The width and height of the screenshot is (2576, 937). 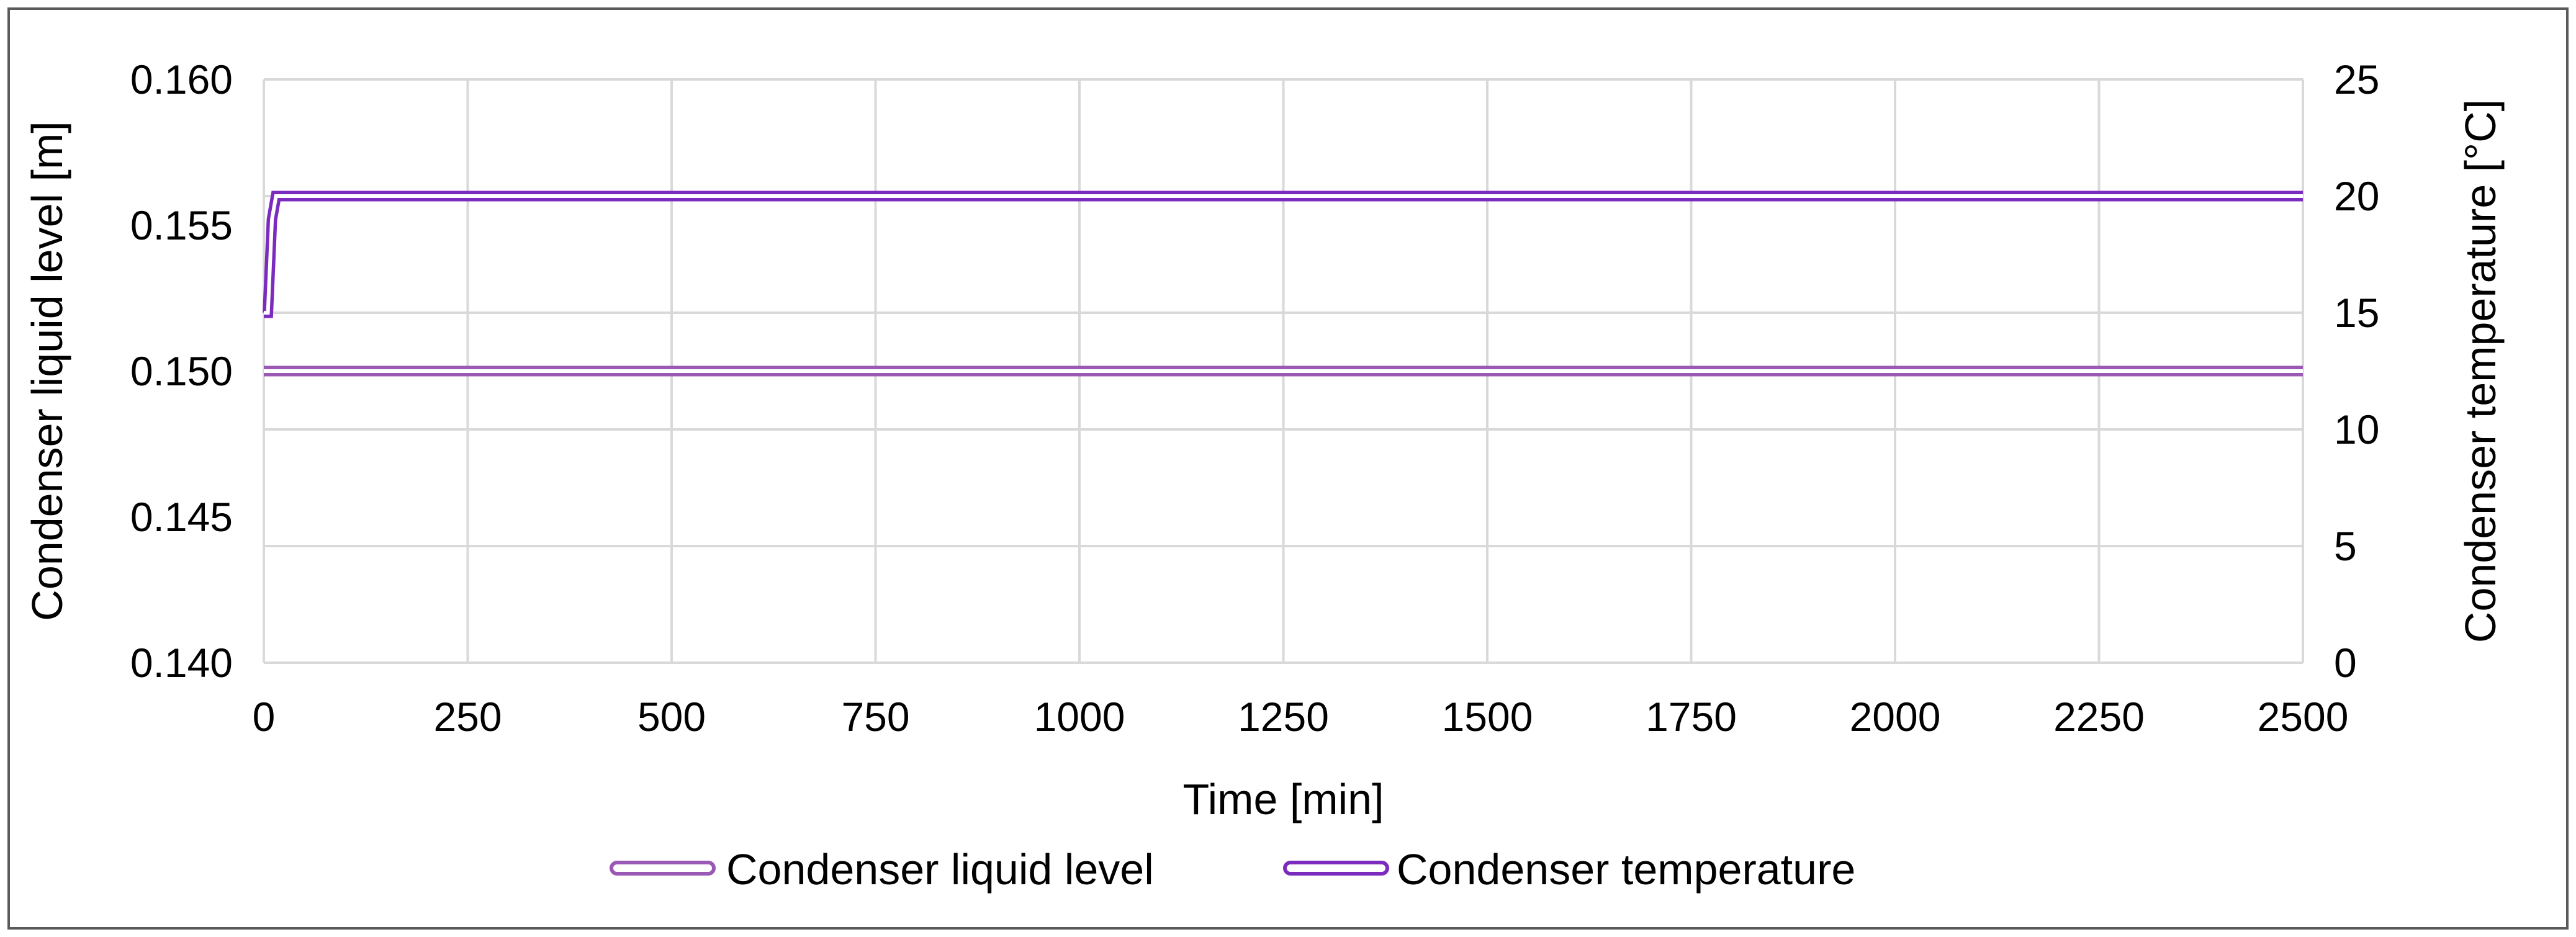 I want to click on y-axis-right-title: Condenser temperature [°C], so click(x=2480, y=371).